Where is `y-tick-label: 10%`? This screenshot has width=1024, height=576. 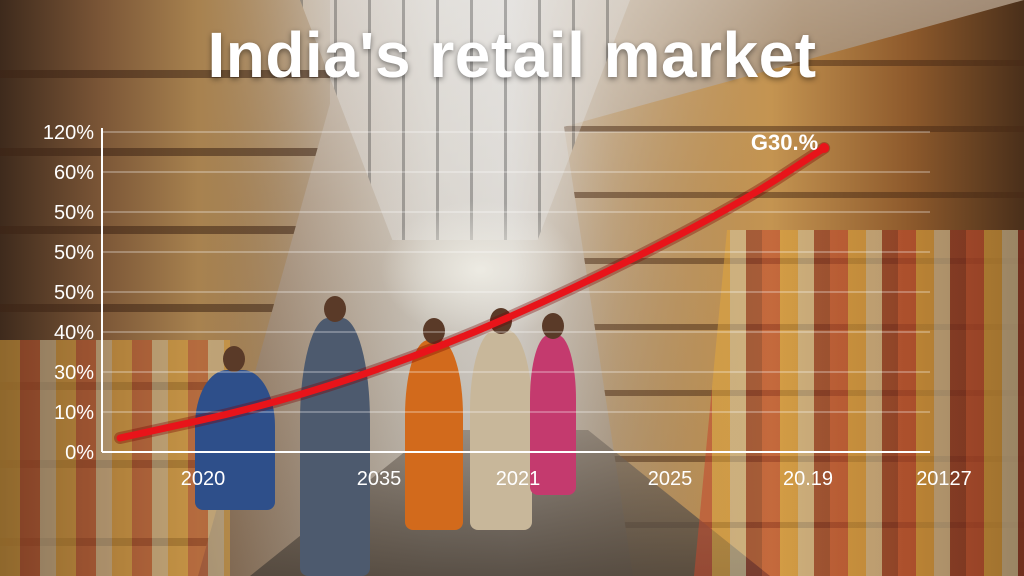
y-tick-label: 10% is located at coordinates (74, 413).